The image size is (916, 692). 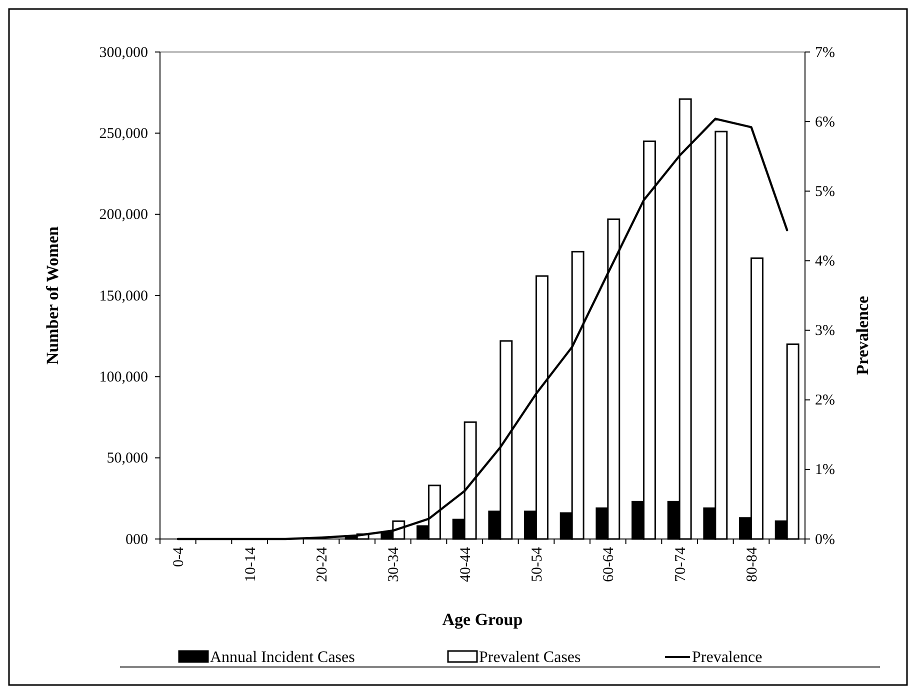 What do you see at coordinates (609, 564) in the screenshot?
I see `x-tick-label: 60-64` at bounding box center [609, 564].